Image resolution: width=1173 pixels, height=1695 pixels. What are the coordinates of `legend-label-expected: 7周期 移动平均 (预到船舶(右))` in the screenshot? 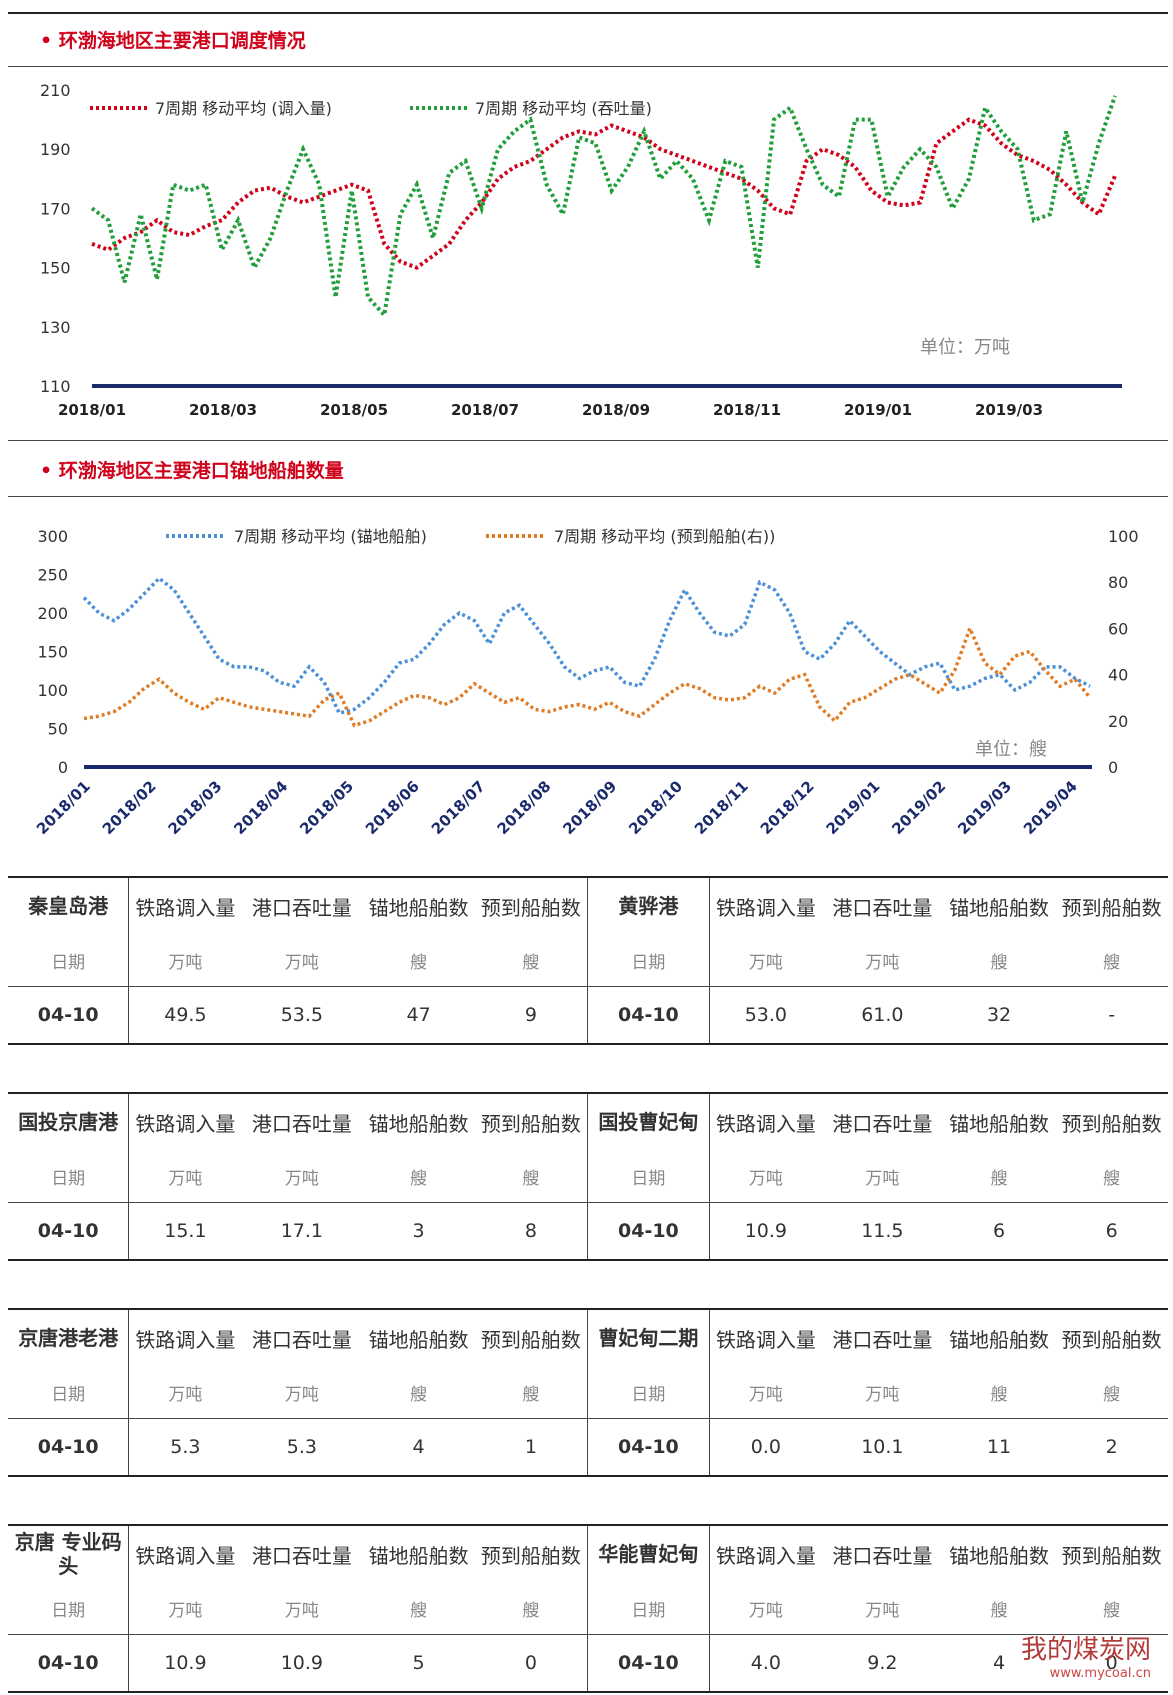 It's located at (664, 536).